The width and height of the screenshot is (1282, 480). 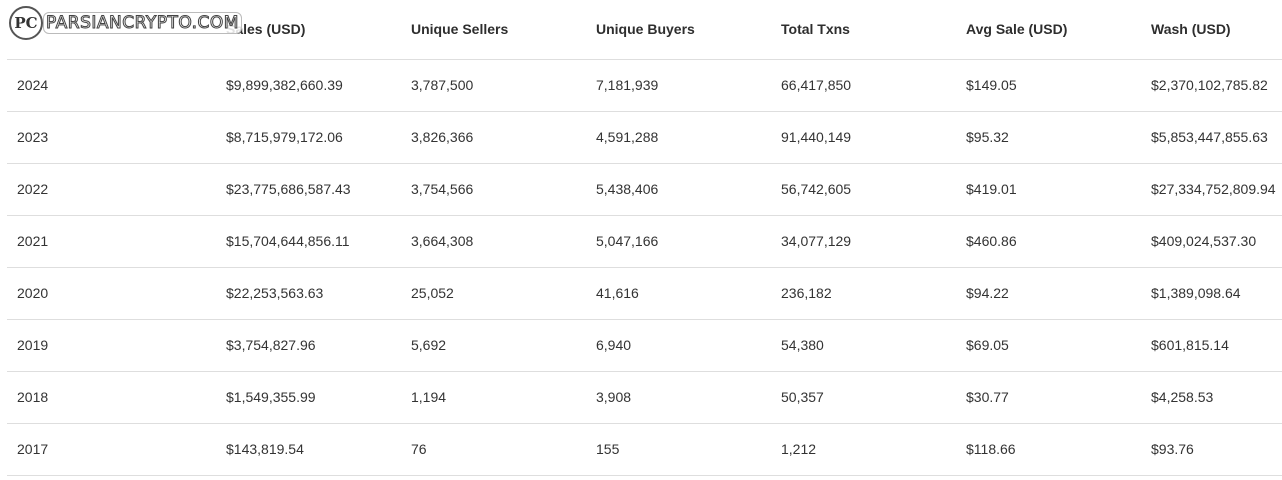 I want to click on cell-unique-buyers: 3,908, so click(x=678, y=397).